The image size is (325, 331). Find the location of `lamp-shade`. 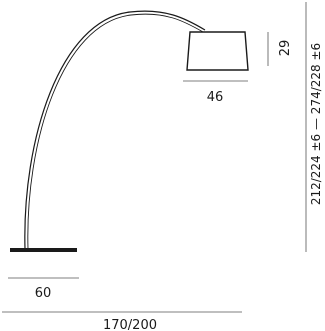

lamp-shade is located at coordinates (217, 51).